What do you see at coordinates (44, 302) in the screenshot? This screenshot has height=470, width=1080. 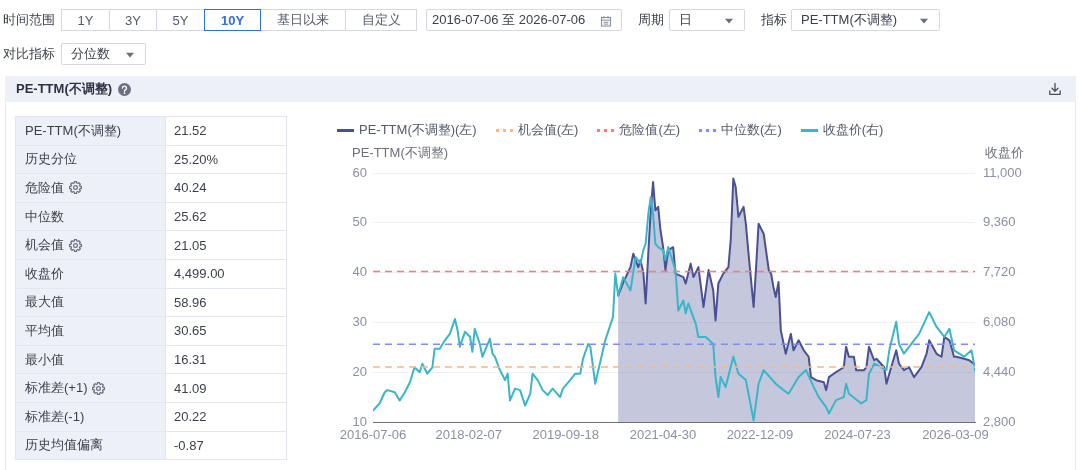 I see `text: 最大值` at bounding box center [44, 302].